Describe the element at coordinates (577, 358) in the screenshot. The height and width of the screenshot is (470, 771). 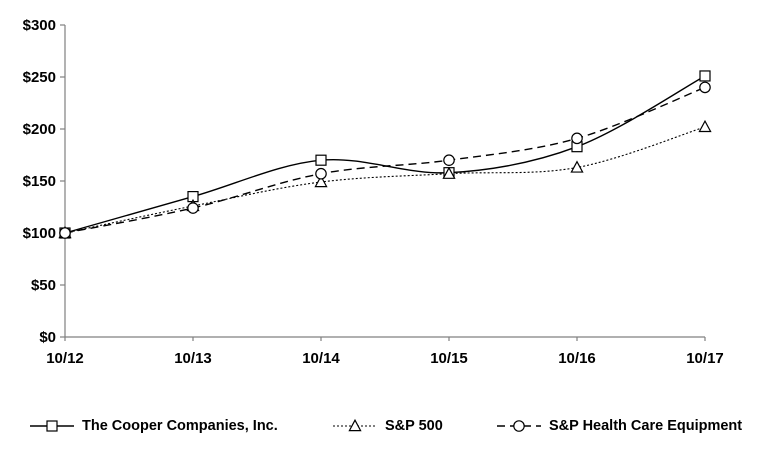
I see `x-axis-tick-label: 10/16` at that location.